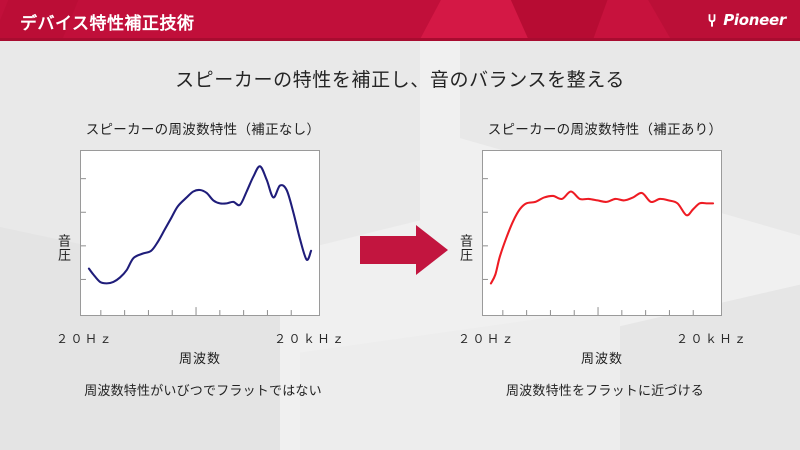 Image resolution: width=800 pixels, height=450 pixels. Describe the element at coordinates (605, 129) in the screenshot. I see `panel-caption-right: スピーカーの周波数特性（補正あり）` at that location.